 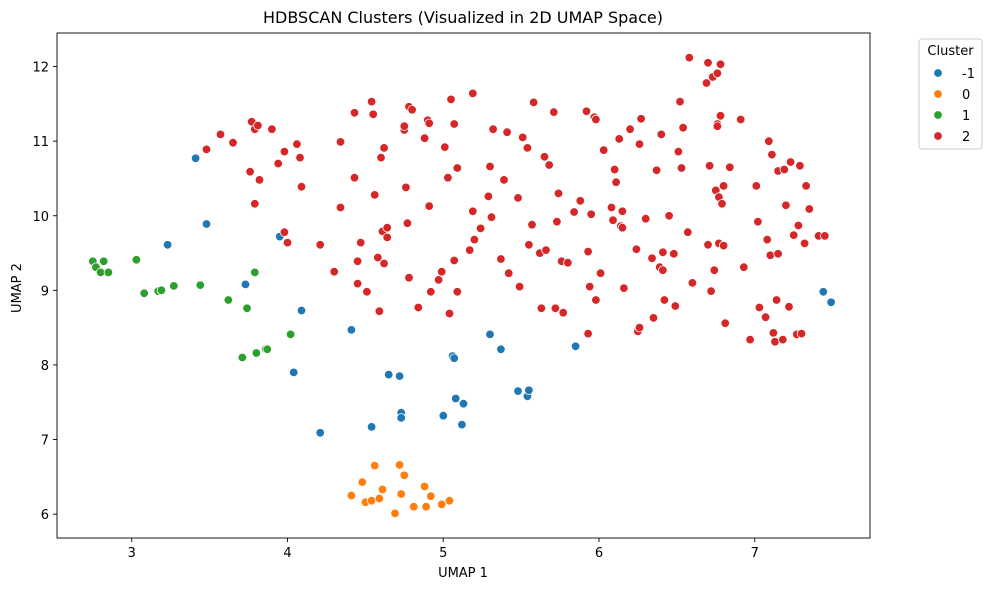 I want to click on point--1-18, so click(x=462, y=424).